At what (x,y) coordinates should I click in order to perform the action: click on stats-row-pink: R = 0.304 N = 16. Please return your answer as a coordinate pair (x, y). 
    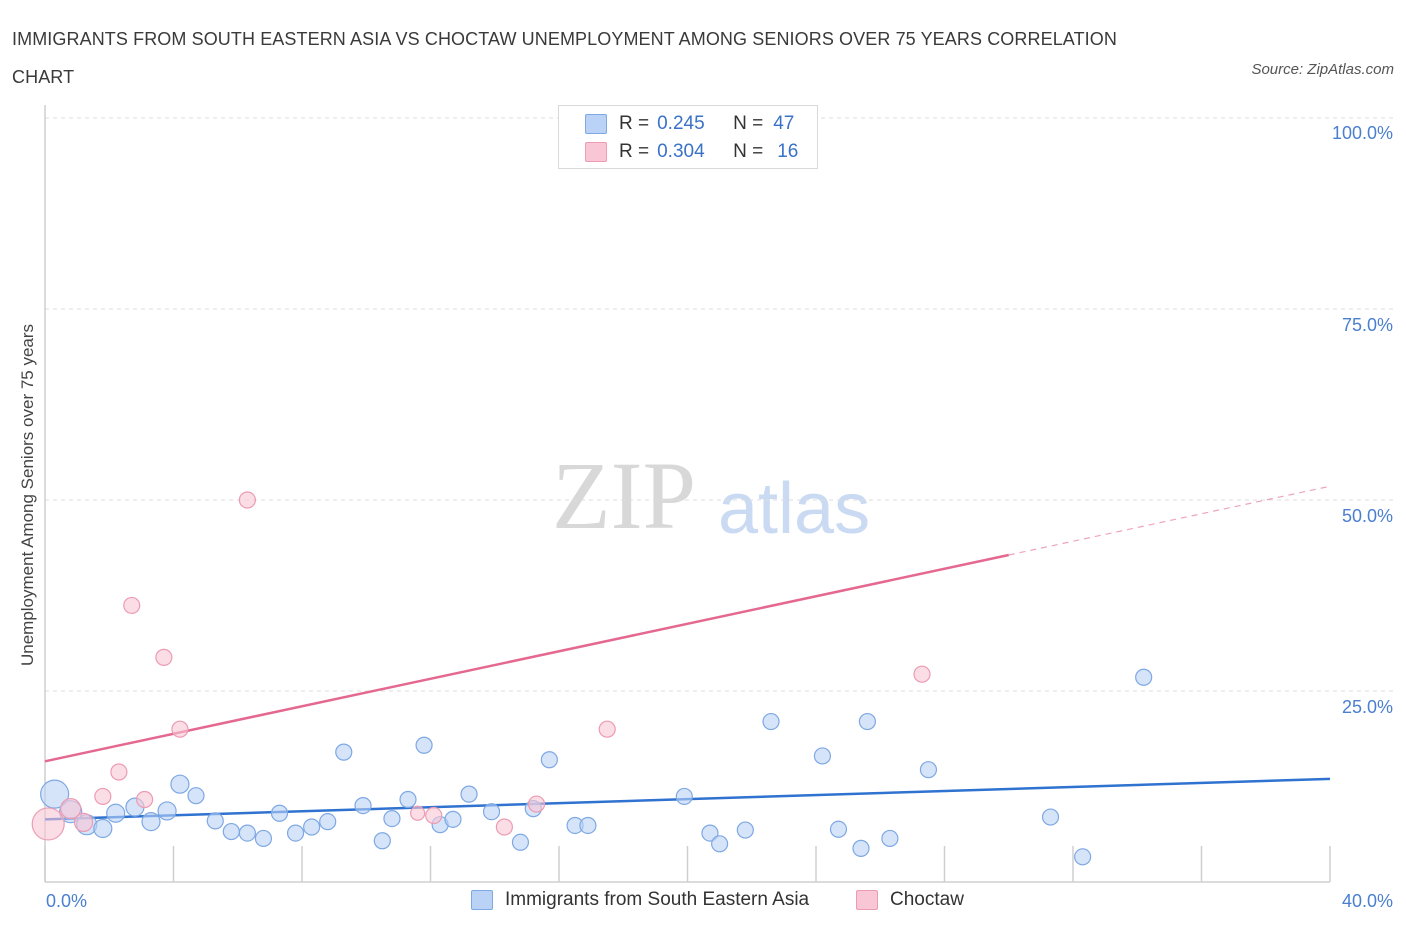
    Looking at the image, I should click on (691, 152).